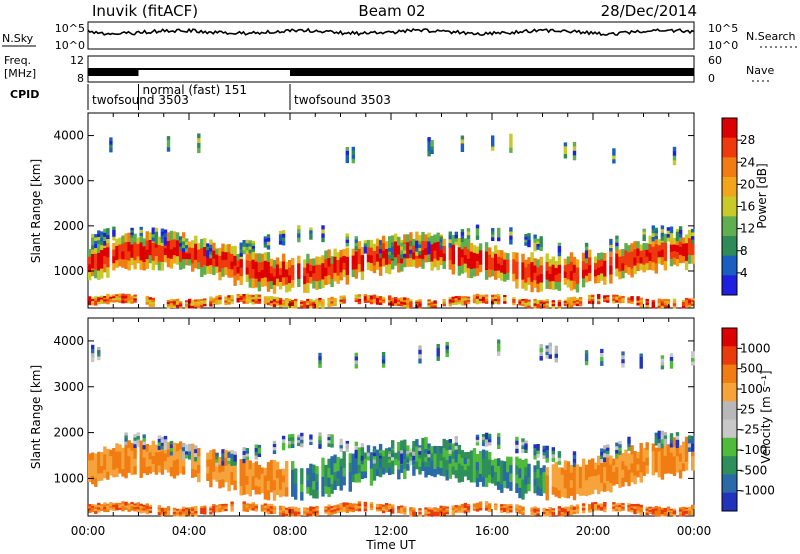  What do you see at coordinates (747, 409) in the screenshot?
I see `colorbar-tick-label: 25` at bounding box center [747, 409].